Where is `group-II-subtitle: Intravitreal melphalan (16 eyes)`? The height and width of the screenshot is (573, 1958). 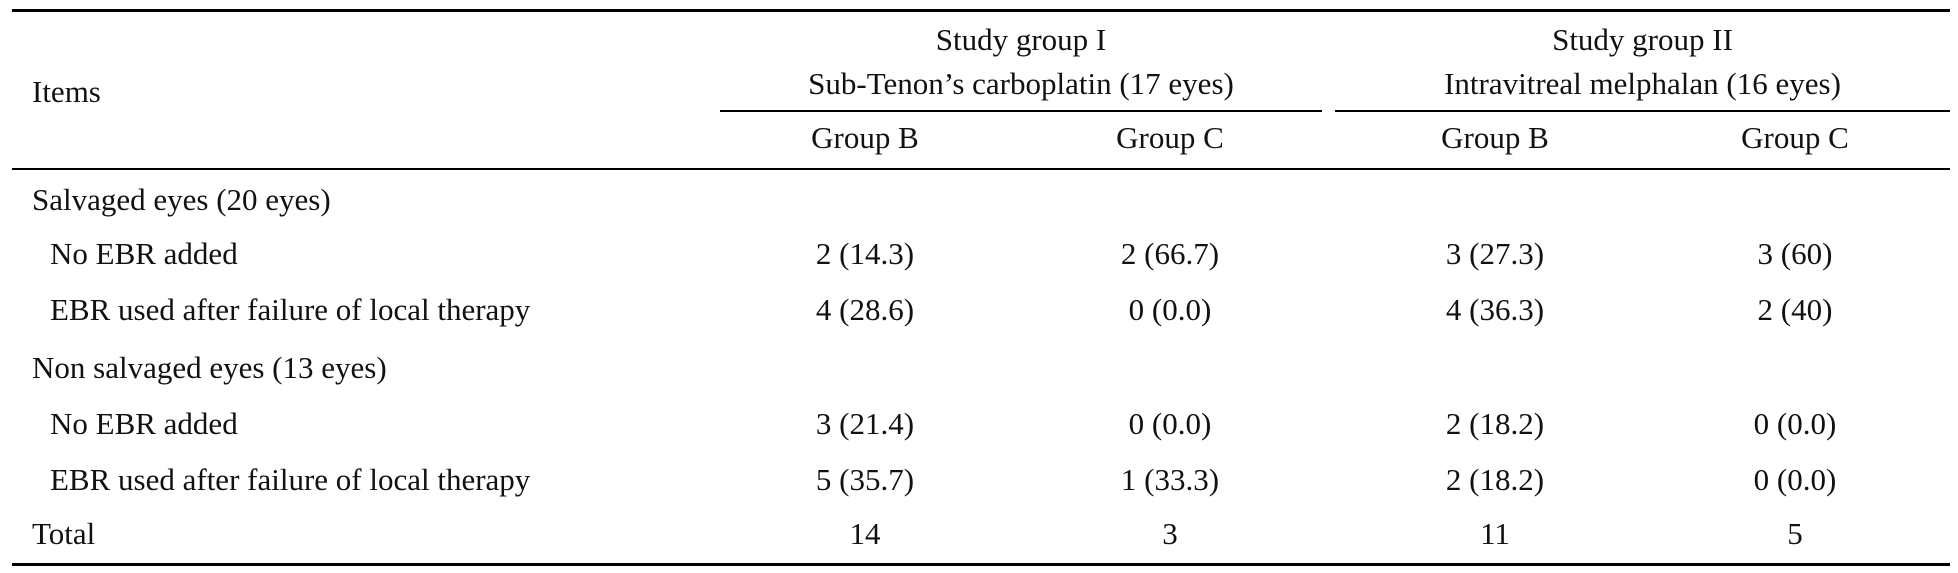 group-II-subtitle: Intravitreal melphalan (16 eyes) is located at coordinates (1642, 83).